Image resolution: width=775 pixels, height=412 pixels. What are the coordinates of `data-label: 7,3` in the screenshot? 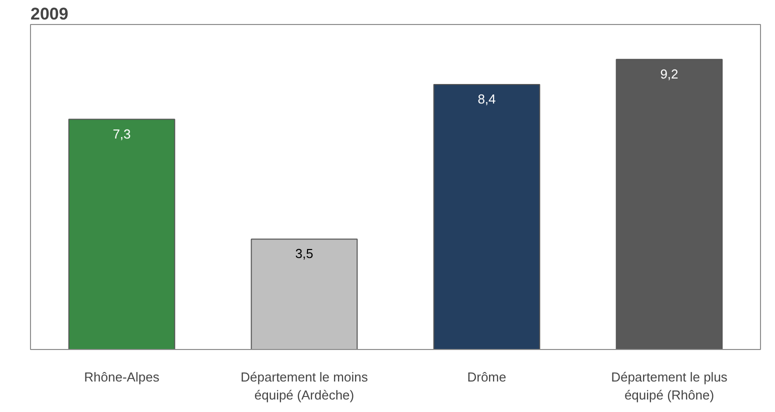 It's located at (121, 134).